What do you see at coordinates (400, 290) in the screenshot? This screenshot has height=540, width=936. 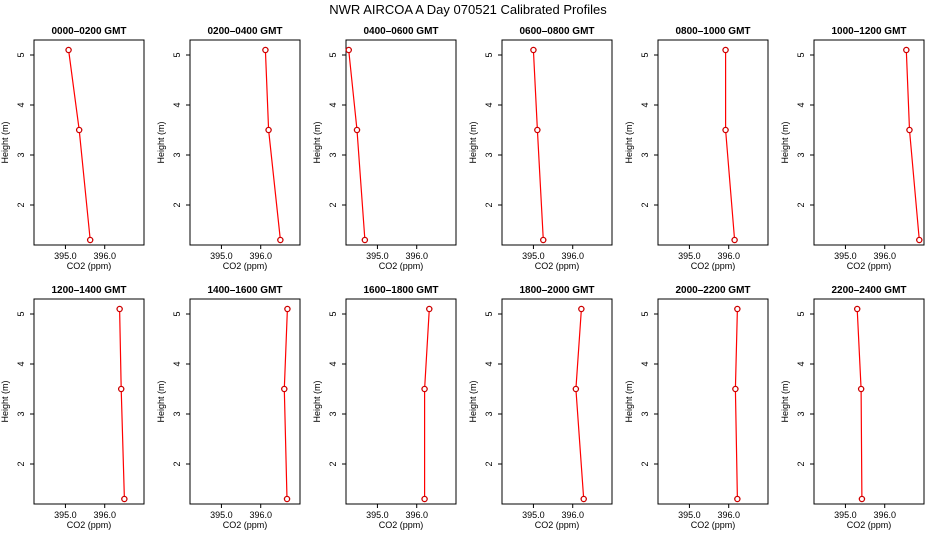 I see `chart-title: 1600–1800 GMT` at bounding box center [400, 290].